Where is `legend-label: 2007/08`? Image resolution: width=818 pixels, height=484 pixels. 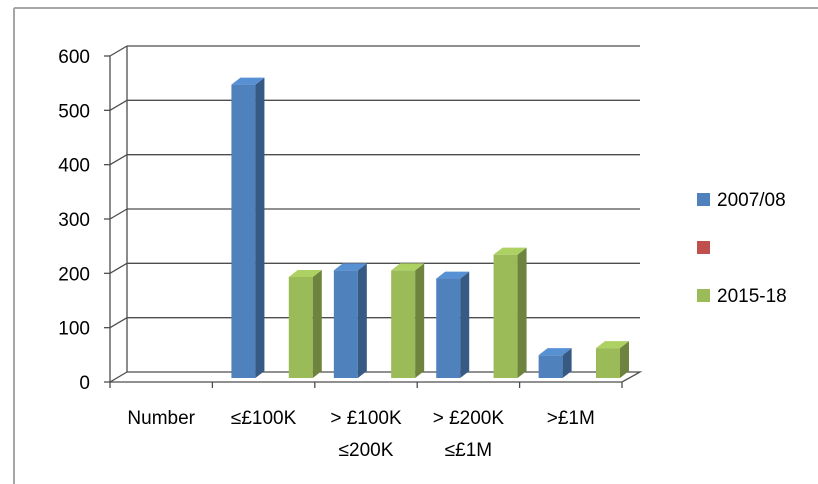 legend-label: 2007/08 is located at coordinates (751, 200).